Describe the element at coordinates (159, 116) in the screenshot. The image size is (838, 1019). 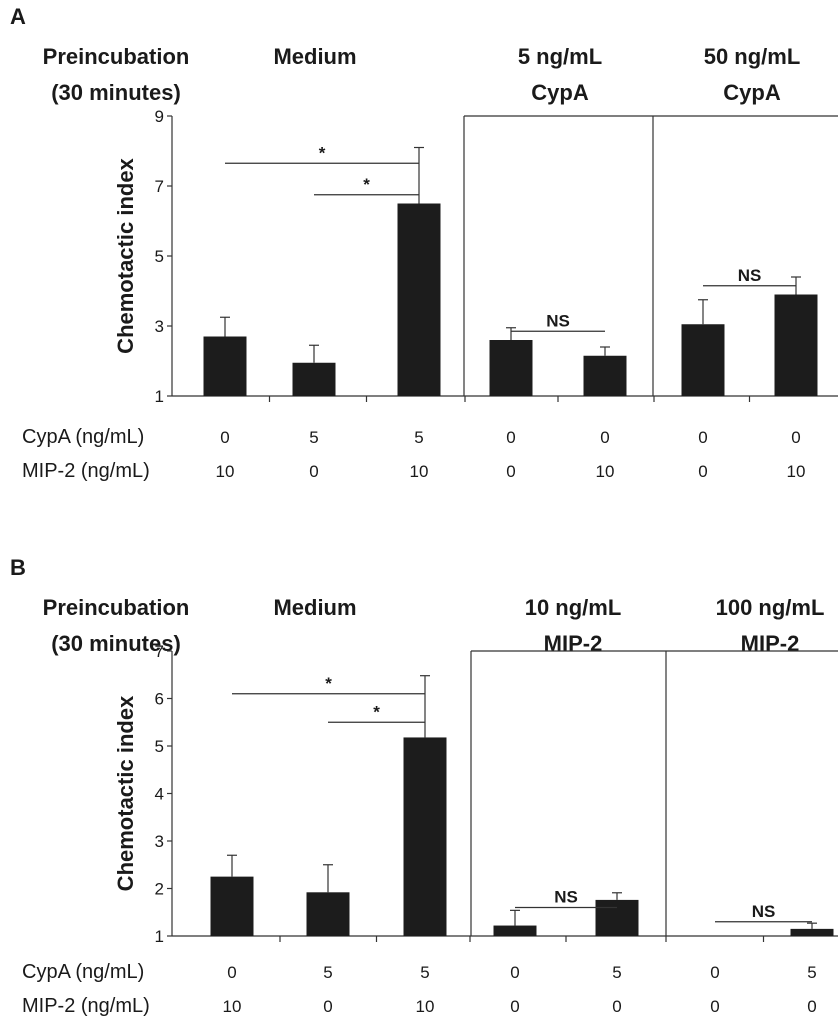
I see `y-tick-label: 9` at that location.